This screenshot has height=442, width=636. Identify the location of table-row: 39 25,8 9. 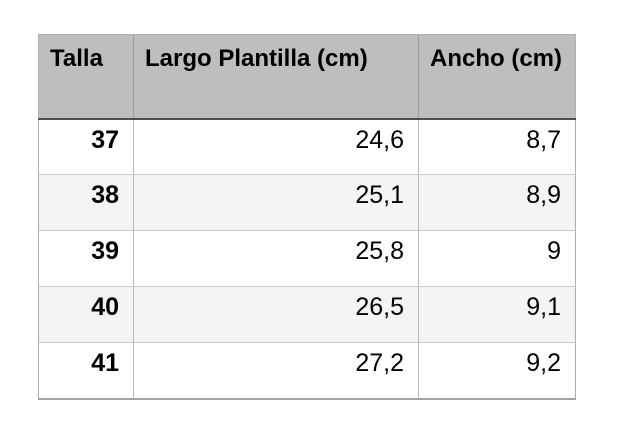
(307, 258).